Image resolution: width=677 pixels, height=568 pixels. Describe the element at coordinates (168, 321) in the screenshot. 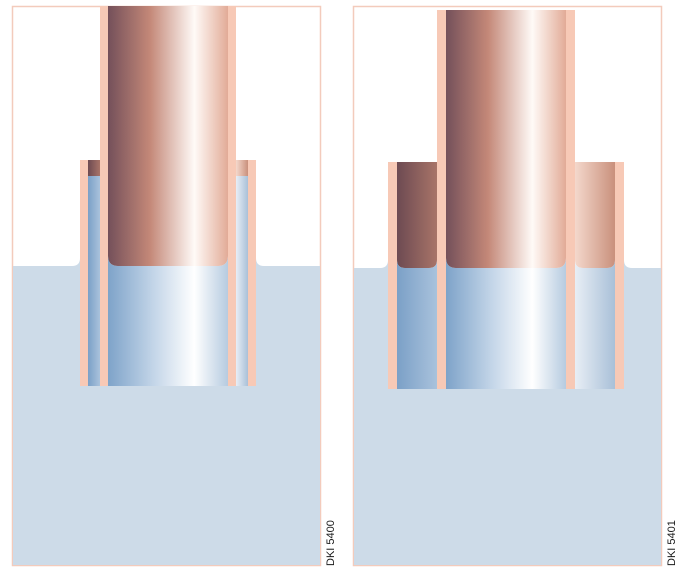

I see `left-inner-liquid` at that location.